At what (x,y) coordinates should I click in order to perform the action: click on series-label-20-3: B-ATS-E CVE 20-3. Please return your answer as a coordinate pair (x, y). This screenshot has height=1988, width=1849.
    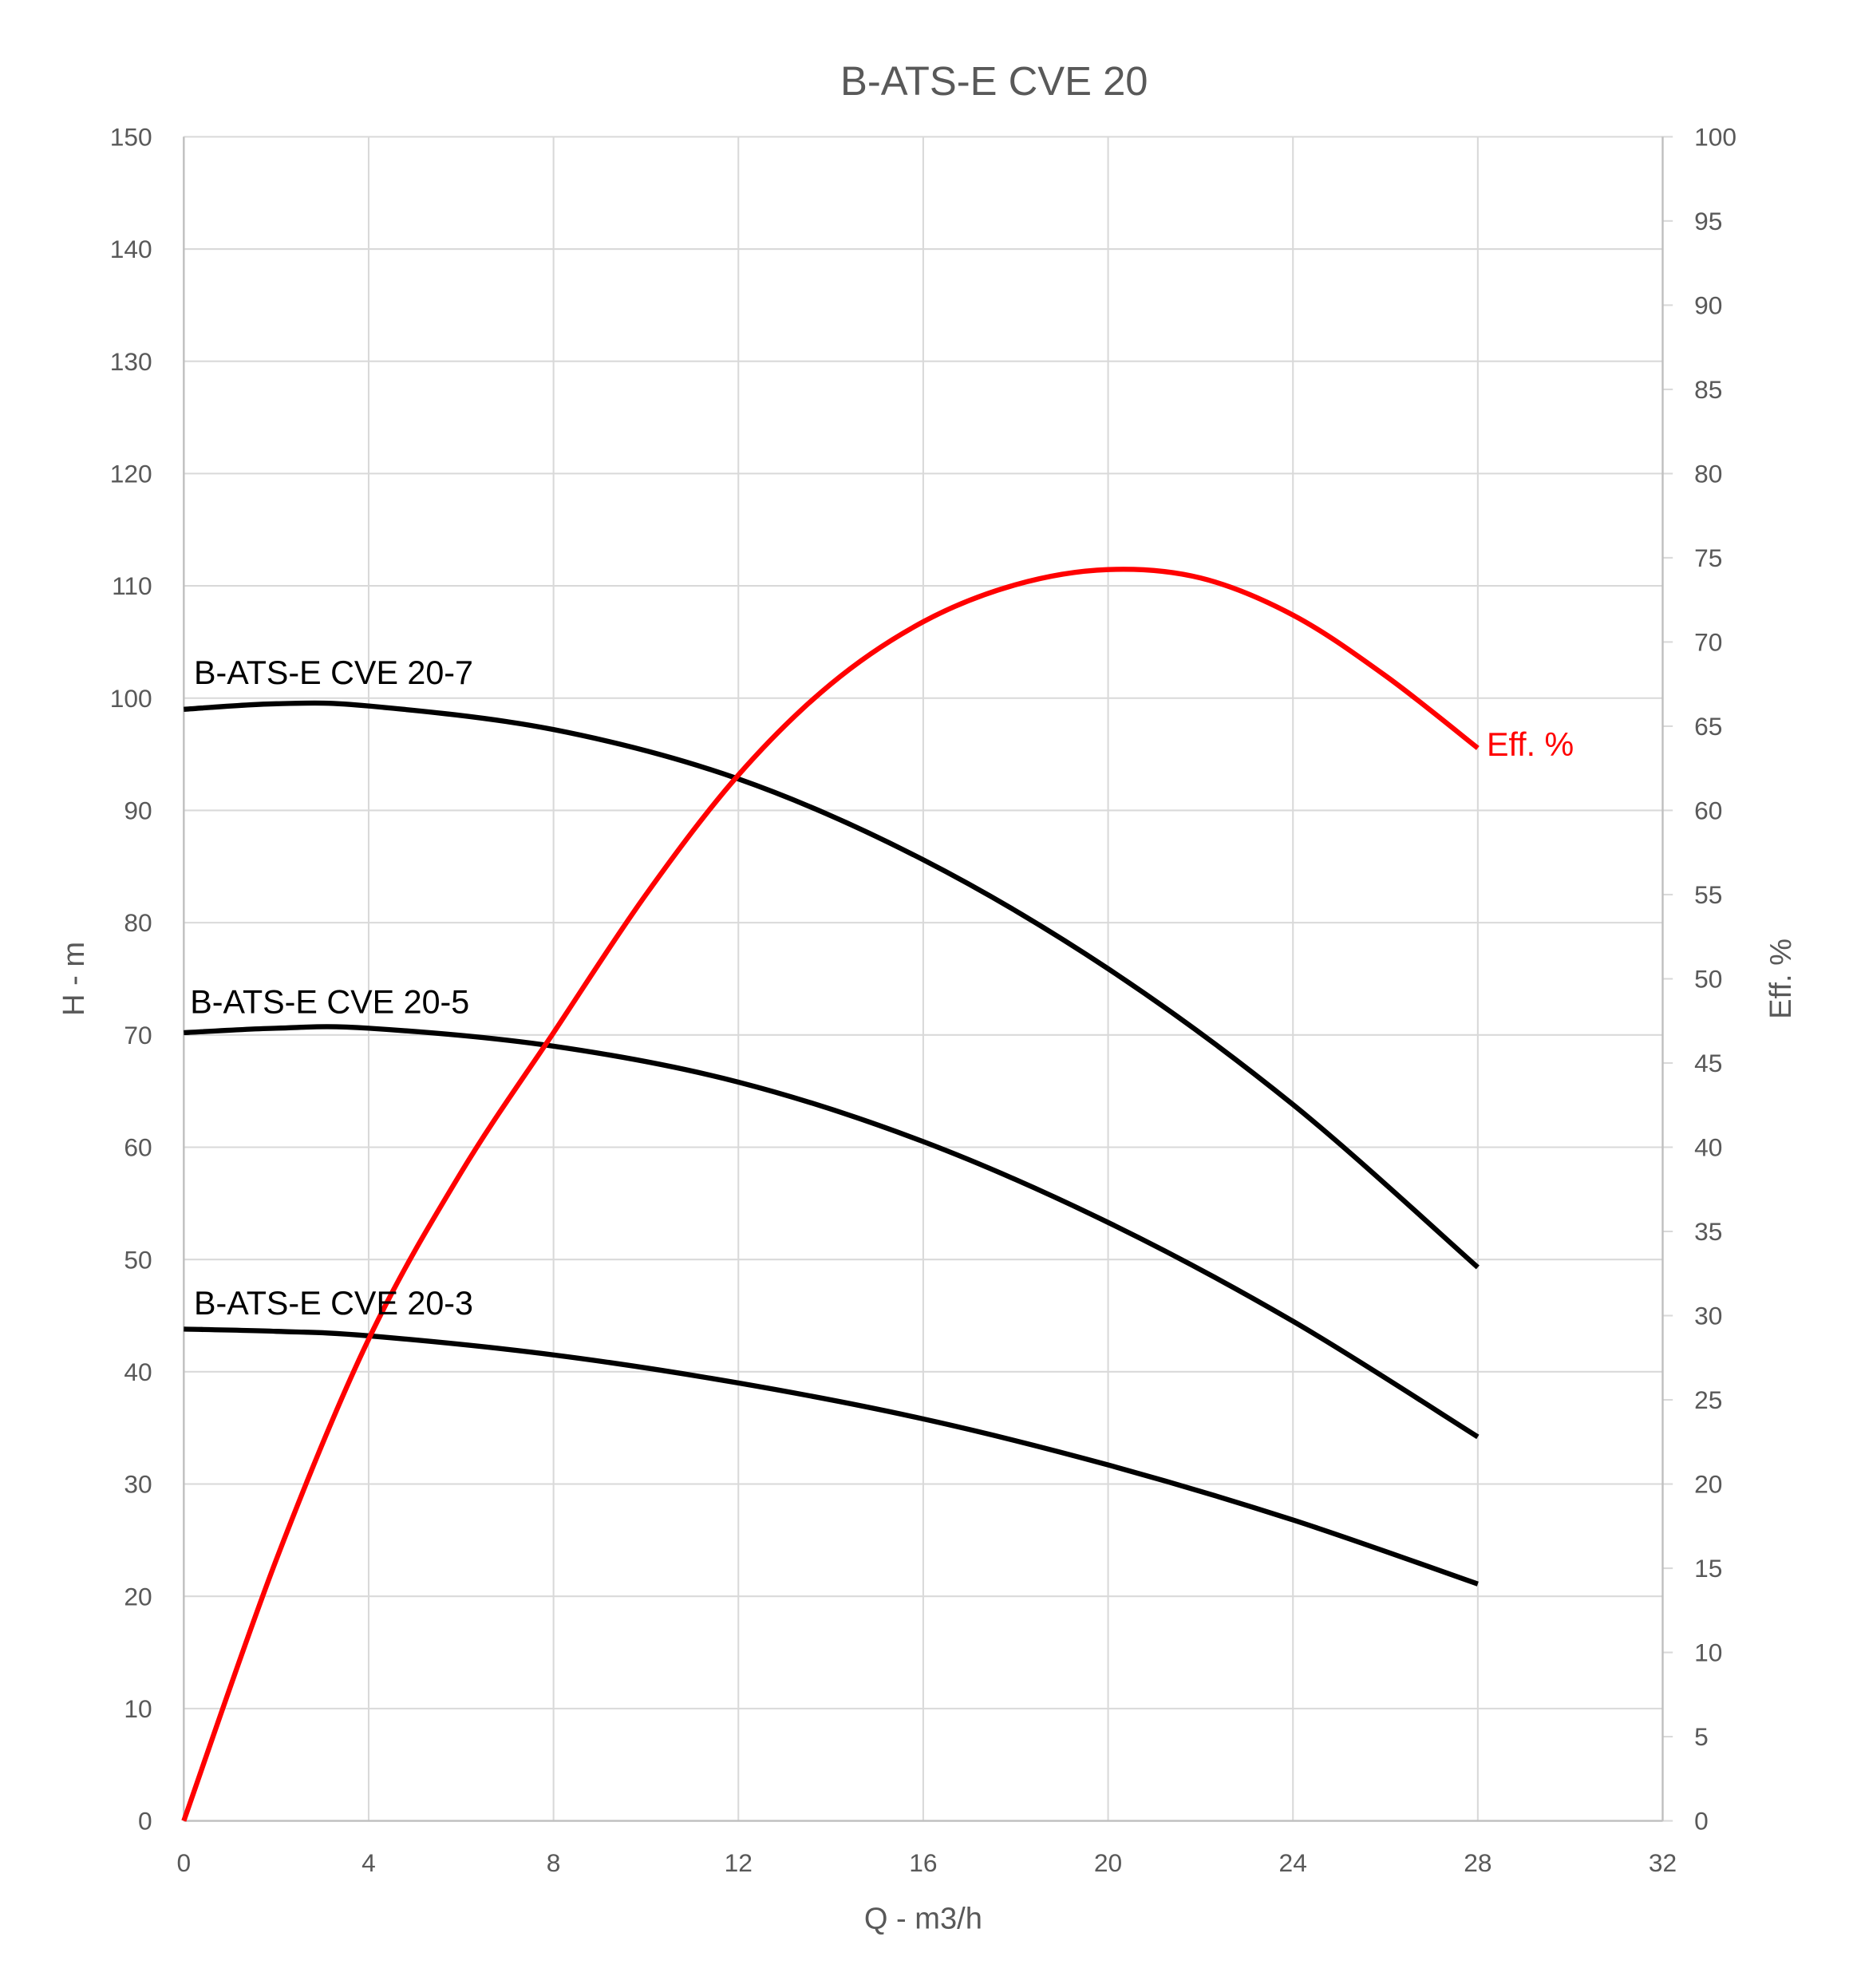
    Looking at the image, I should click on (333, 1303).